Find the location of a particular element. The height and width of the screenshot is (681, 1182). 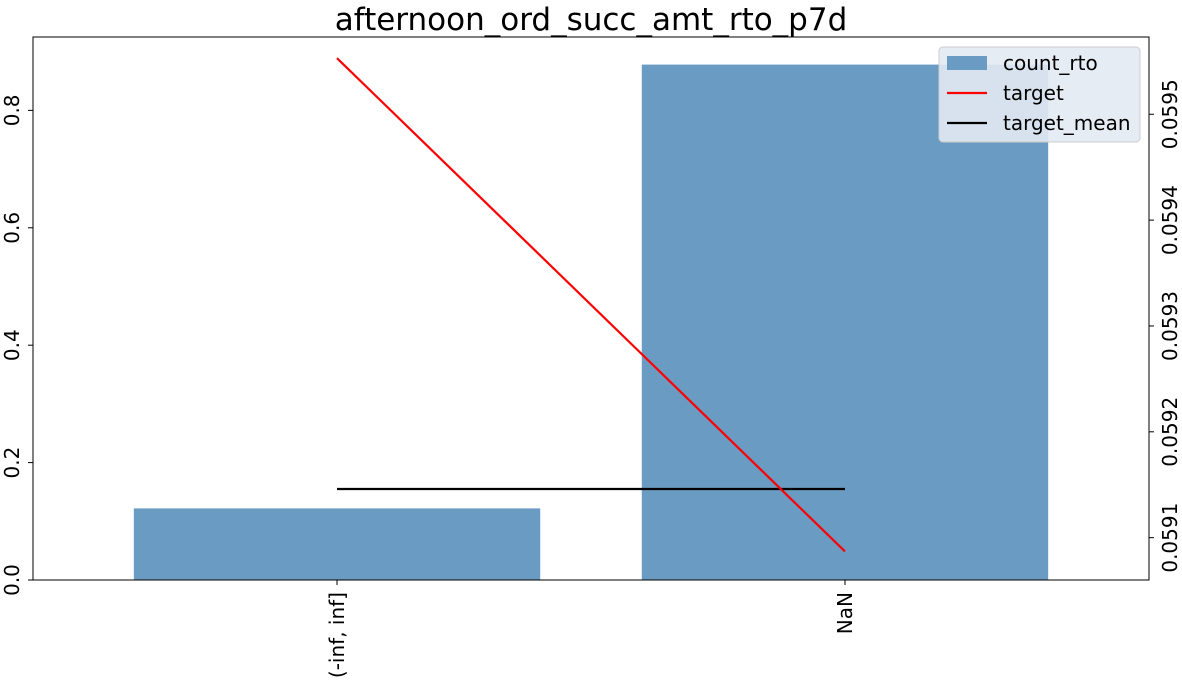

x-tick-label-1: NaN is located at coordinates (845, 613).